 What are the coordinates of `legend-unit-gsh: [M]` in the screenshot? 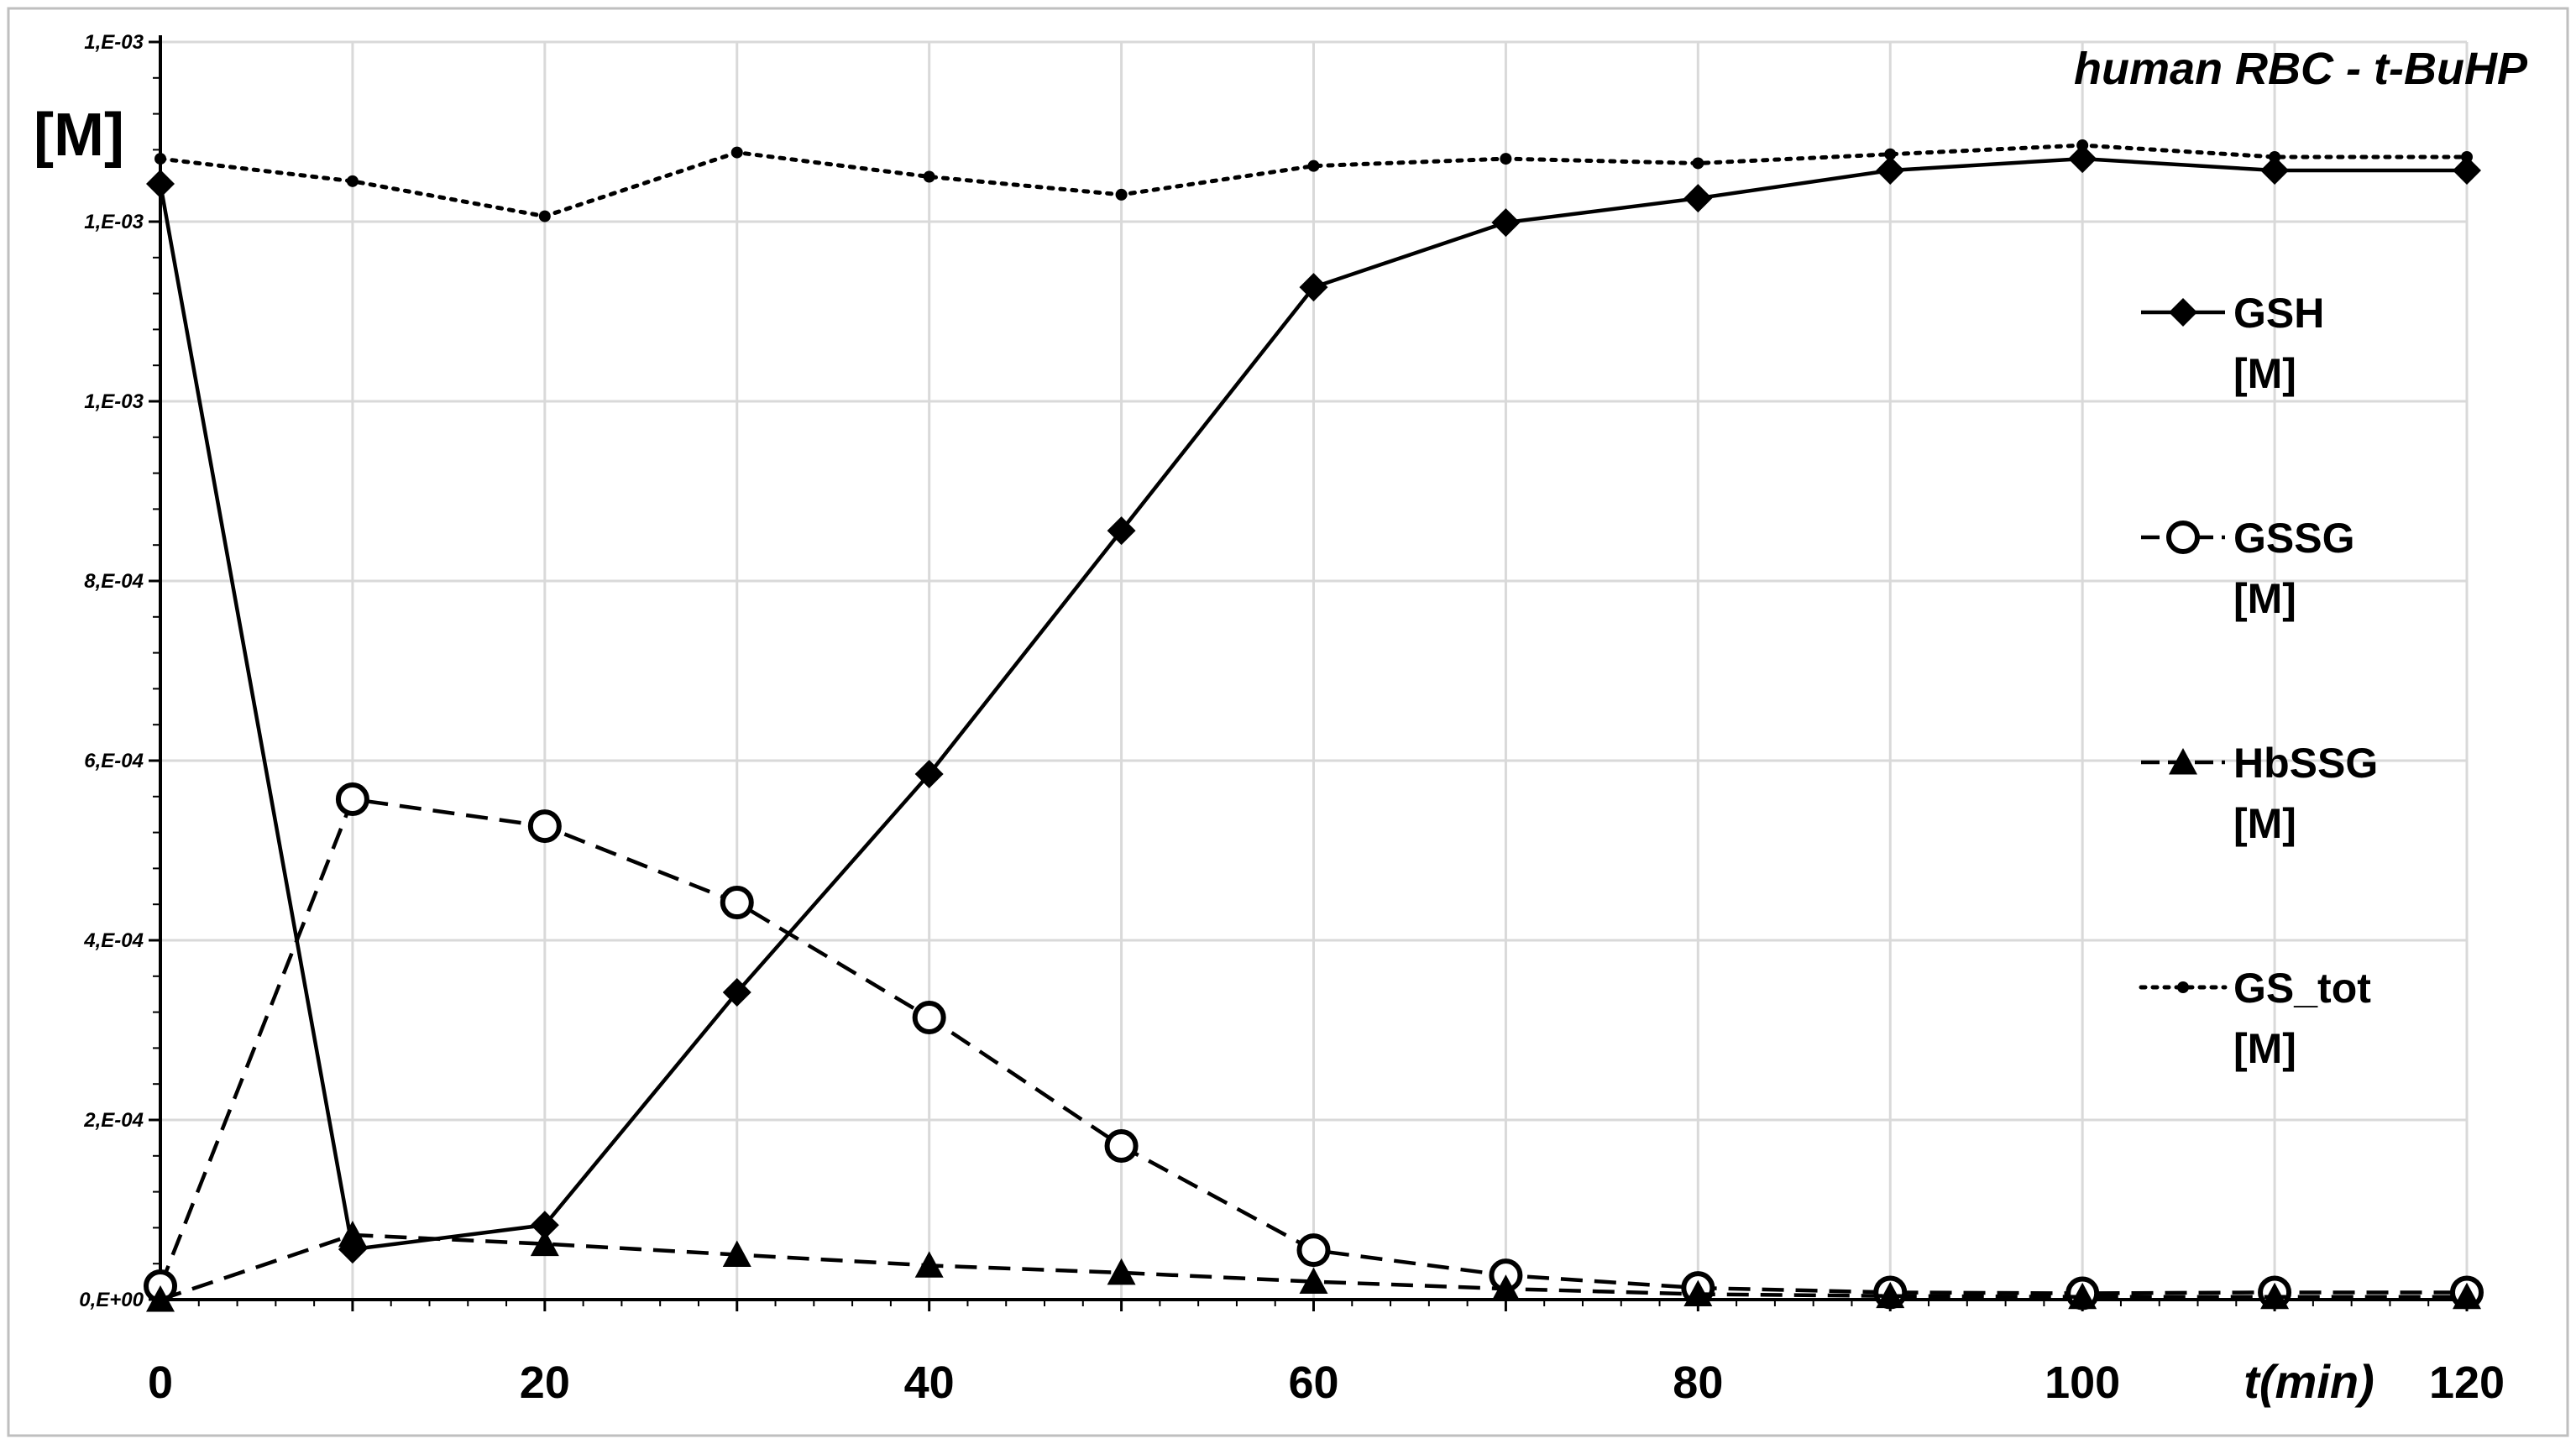 It's located at (2265, 373).